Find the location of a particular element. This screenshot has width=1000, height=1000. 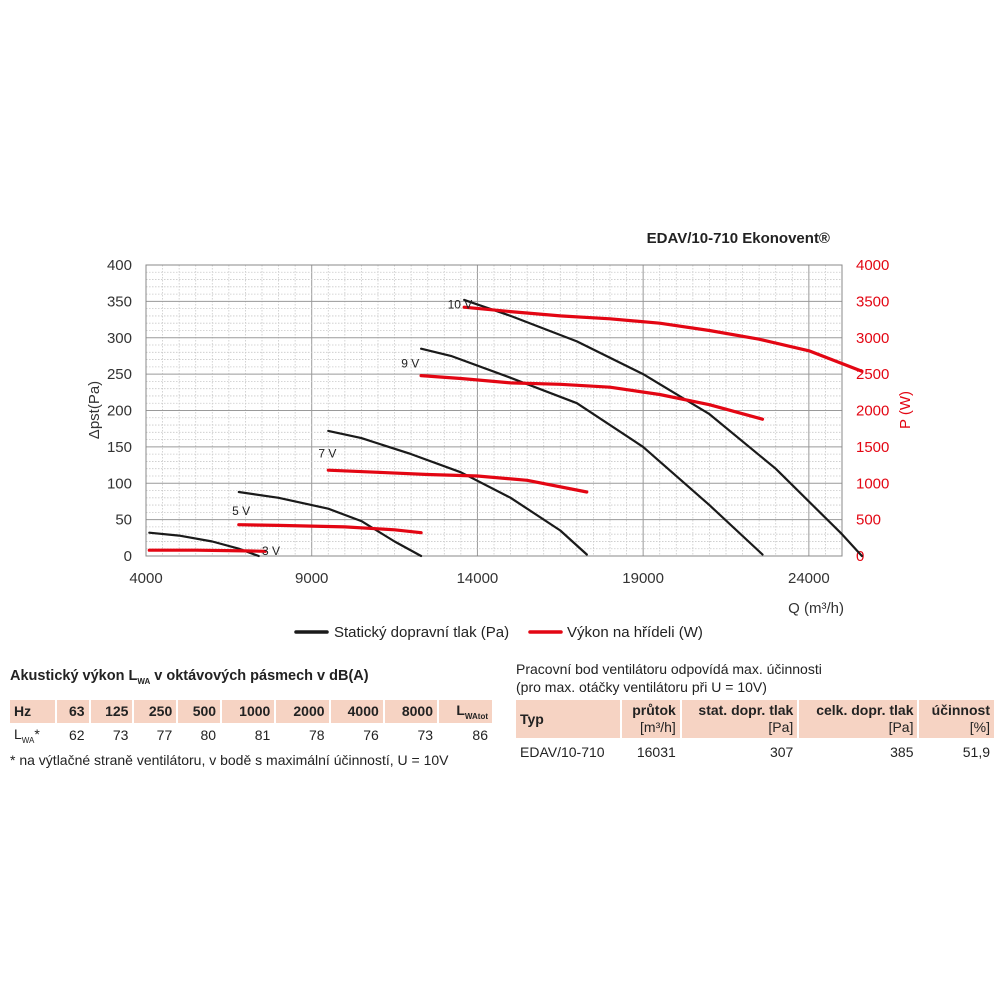

value-1000: 81 is located at coordinates (262, 735).